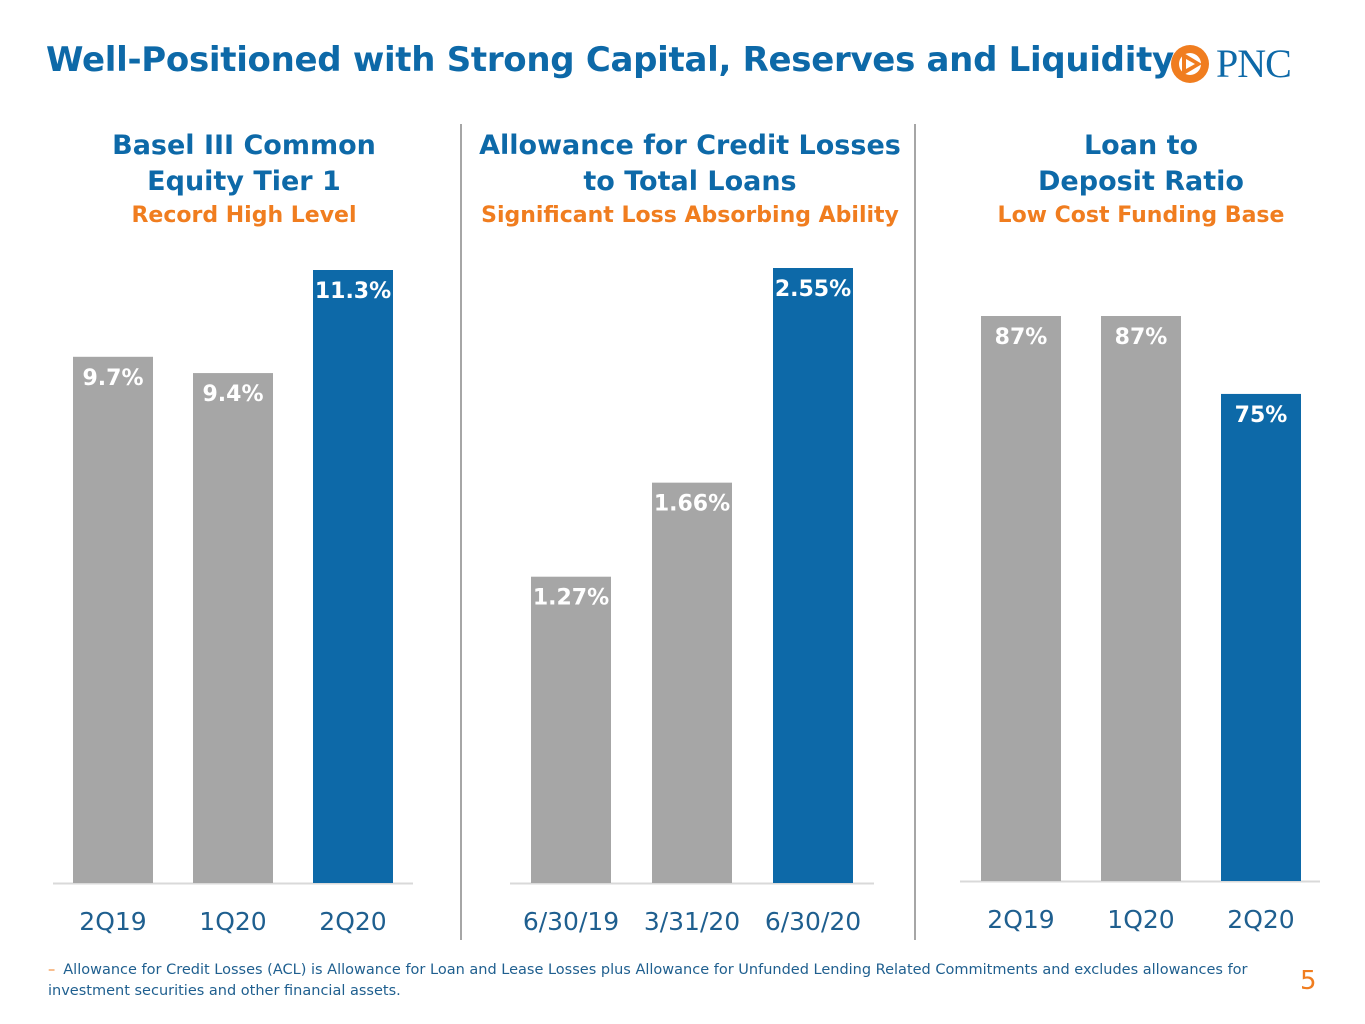 The image size is (1365, 1024). Describe the element at coordinates (353, 291) in the screenshot. I see `data-label: 11.3%` at that location.